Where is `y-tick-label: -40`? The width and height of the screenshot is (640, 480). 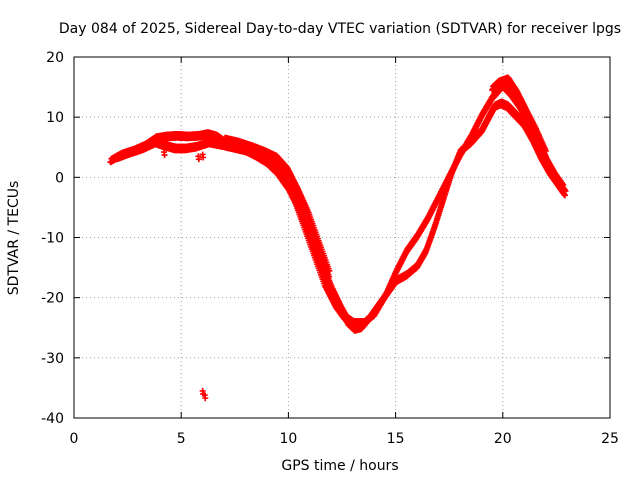 y-tick-label: -40 is located at coordinates (52, 419).